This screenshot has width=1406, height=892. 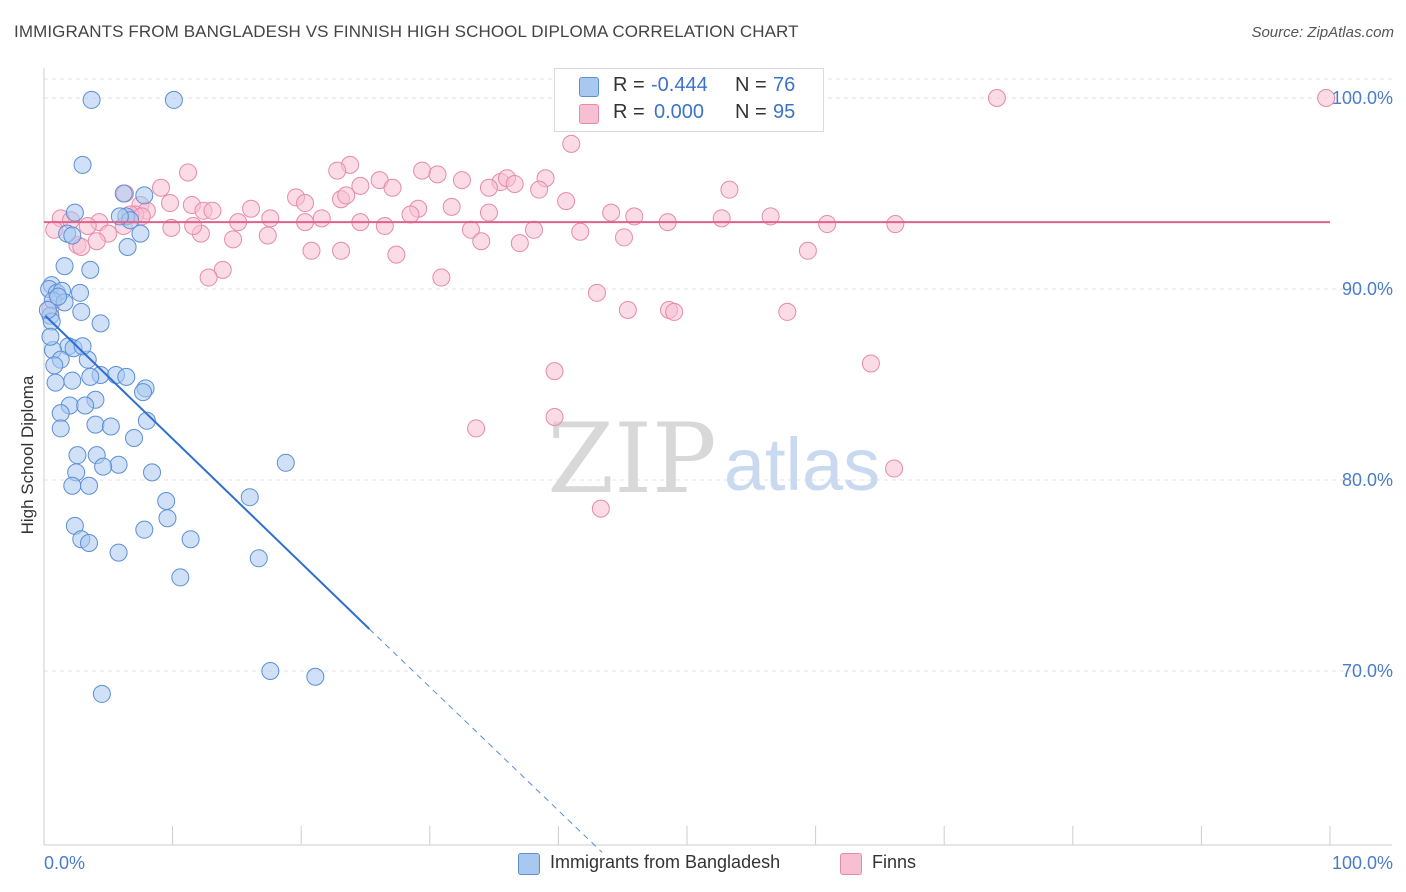 I want to click on legend-row-bangladesh: R = -0.444 N = 76, so click(x=689, y=87).